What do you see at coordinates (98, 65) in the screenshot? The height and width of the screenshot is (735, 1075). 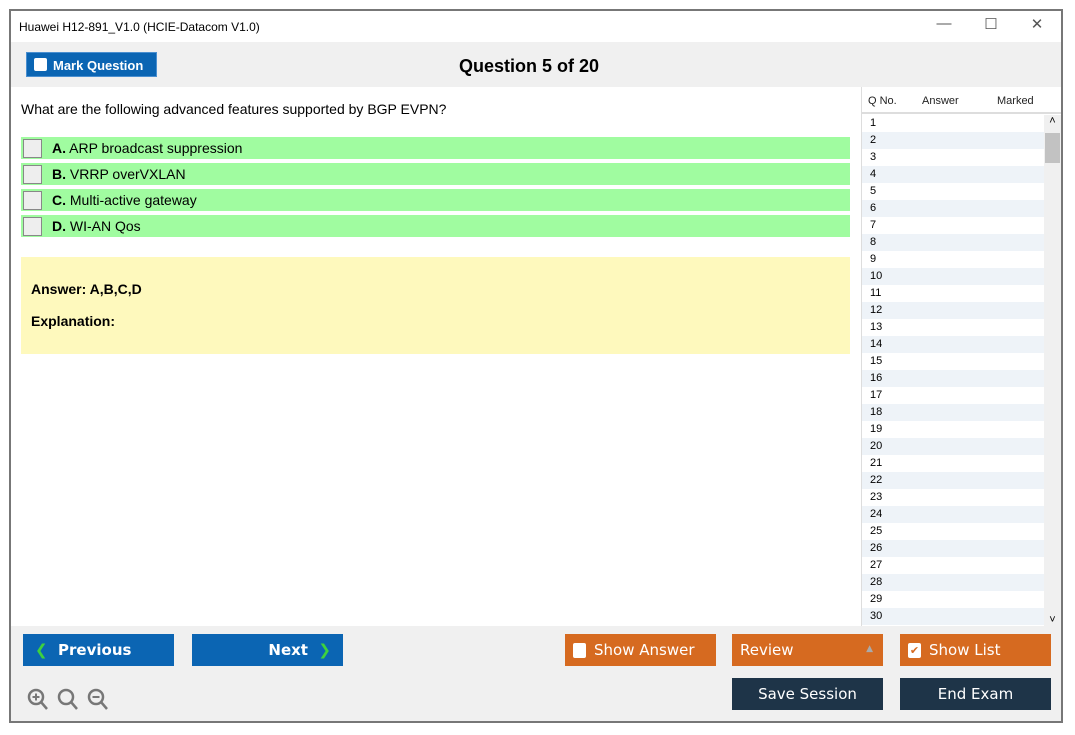 I see `mark-question-label: Mark Question` at bounding box center [98, 65].